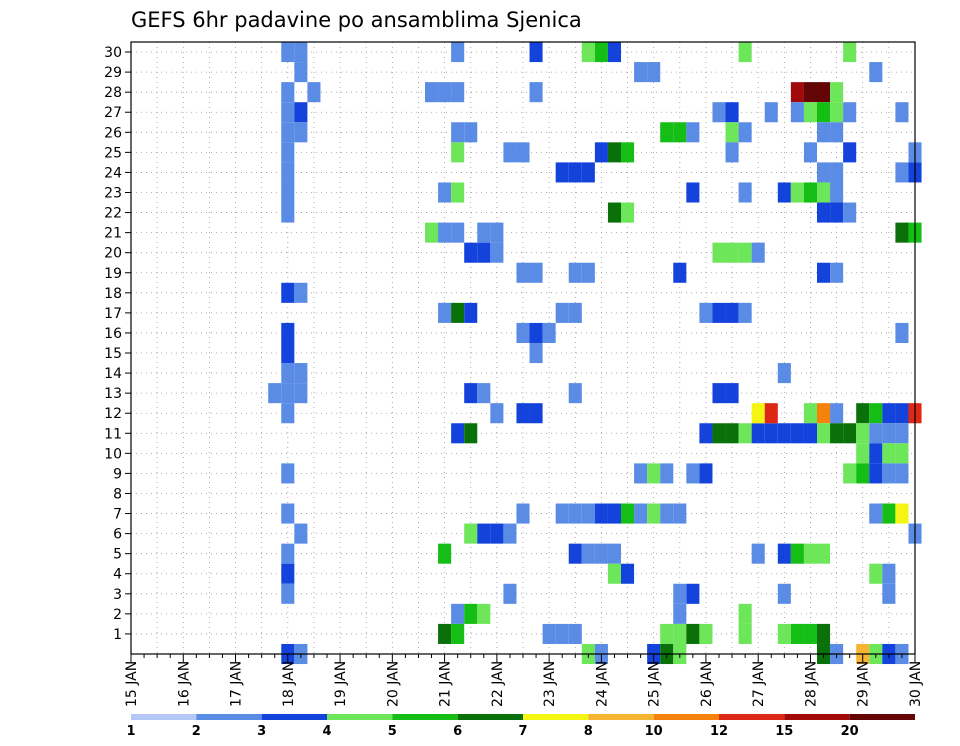 Image resolution: width=960 pixels, height=746 pixels. I want to click on y-tick-label: 16, so click(113, 334).